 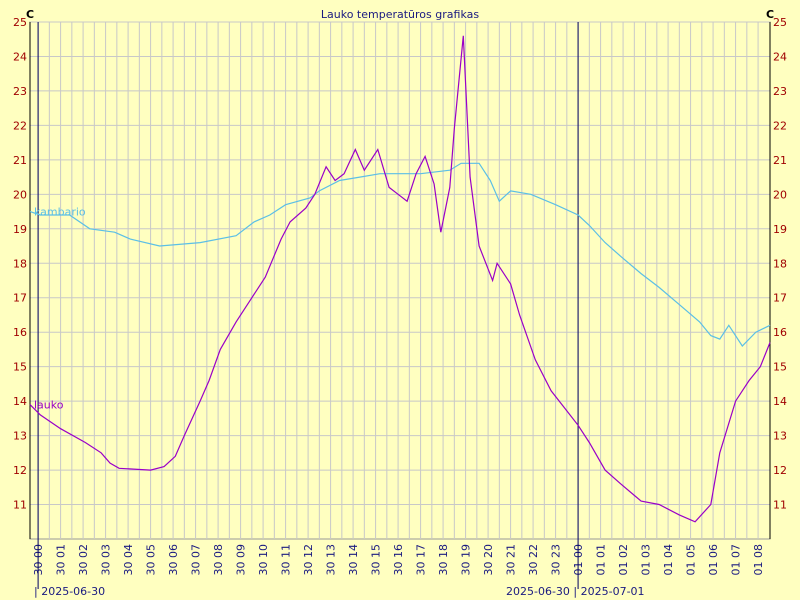 What do you see at coordinates (556, 560) in the screenshot?
I see `x-tick-label: 30 23` at bounding box center [556, 560].